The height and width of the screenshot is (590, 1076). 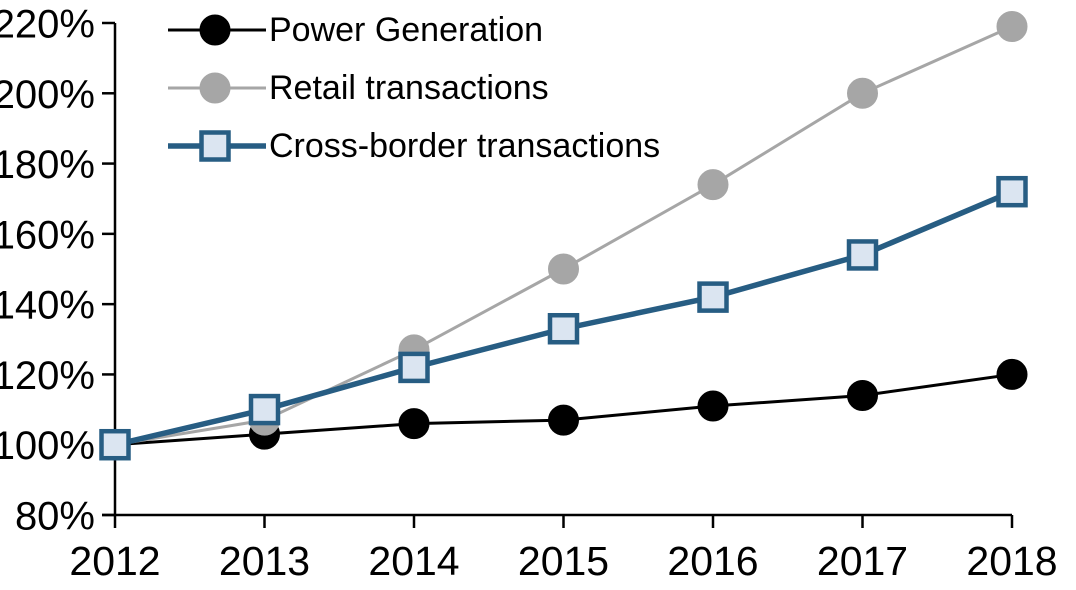 What do you see at coordinates (47, 165) in the screenshot?
I see `y-tick-label: 180%` at bounding box center [47, 165].